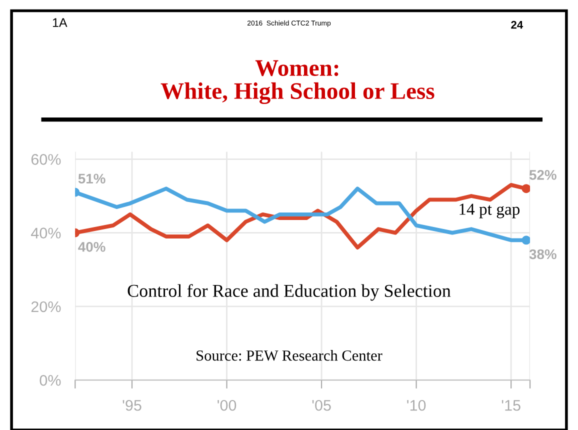 The height and width of the screenshot is (430, 578). What do you see at coordinates (416, 405) in the screenshot?
I see `x-tick-label: '10` at bounding box center [416, 405].